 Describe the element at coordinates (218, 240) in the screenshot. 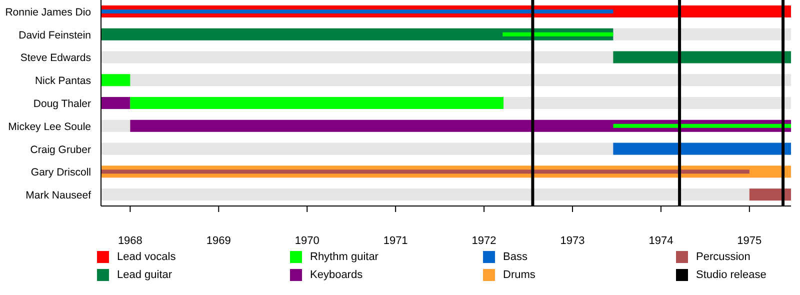

I see `x-tick-label: 1969` at that location.